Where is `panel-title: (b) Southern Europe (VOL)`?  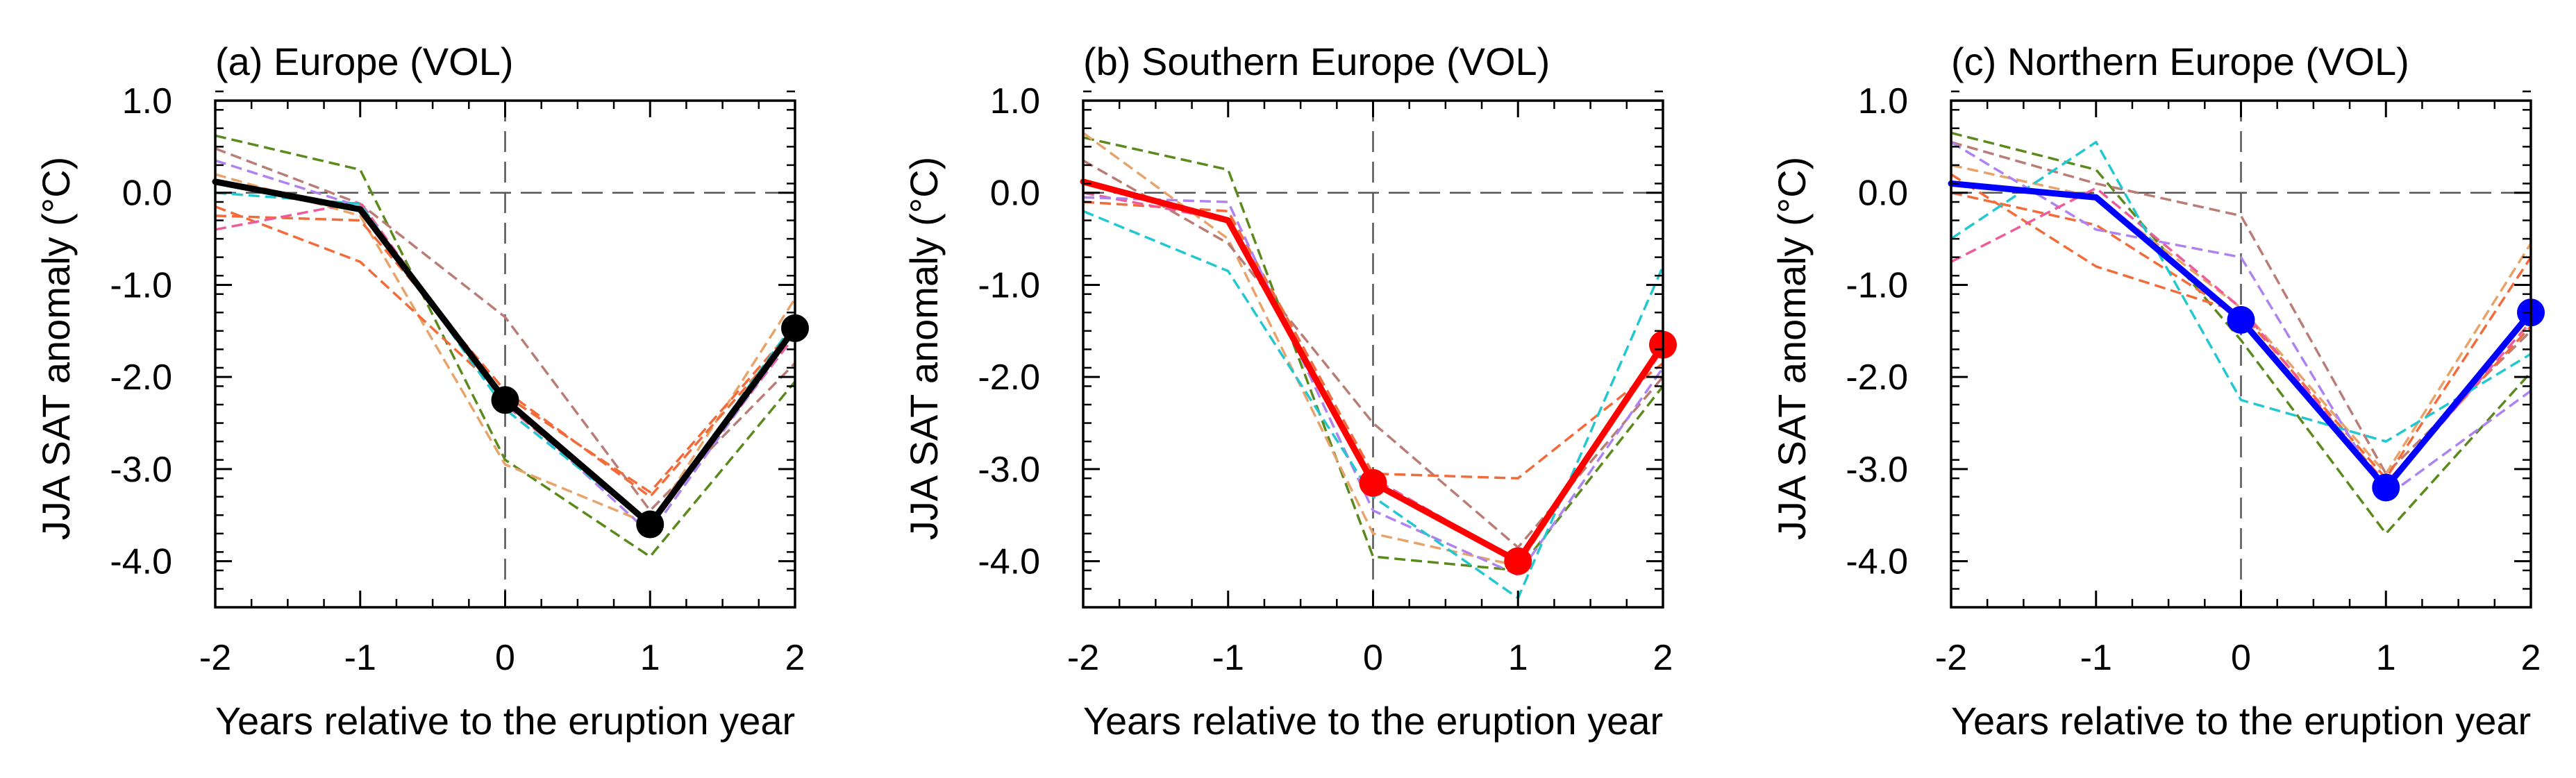
panel-title: (b) Southern Europe (VOL) is located at coordinates (1316, 61).